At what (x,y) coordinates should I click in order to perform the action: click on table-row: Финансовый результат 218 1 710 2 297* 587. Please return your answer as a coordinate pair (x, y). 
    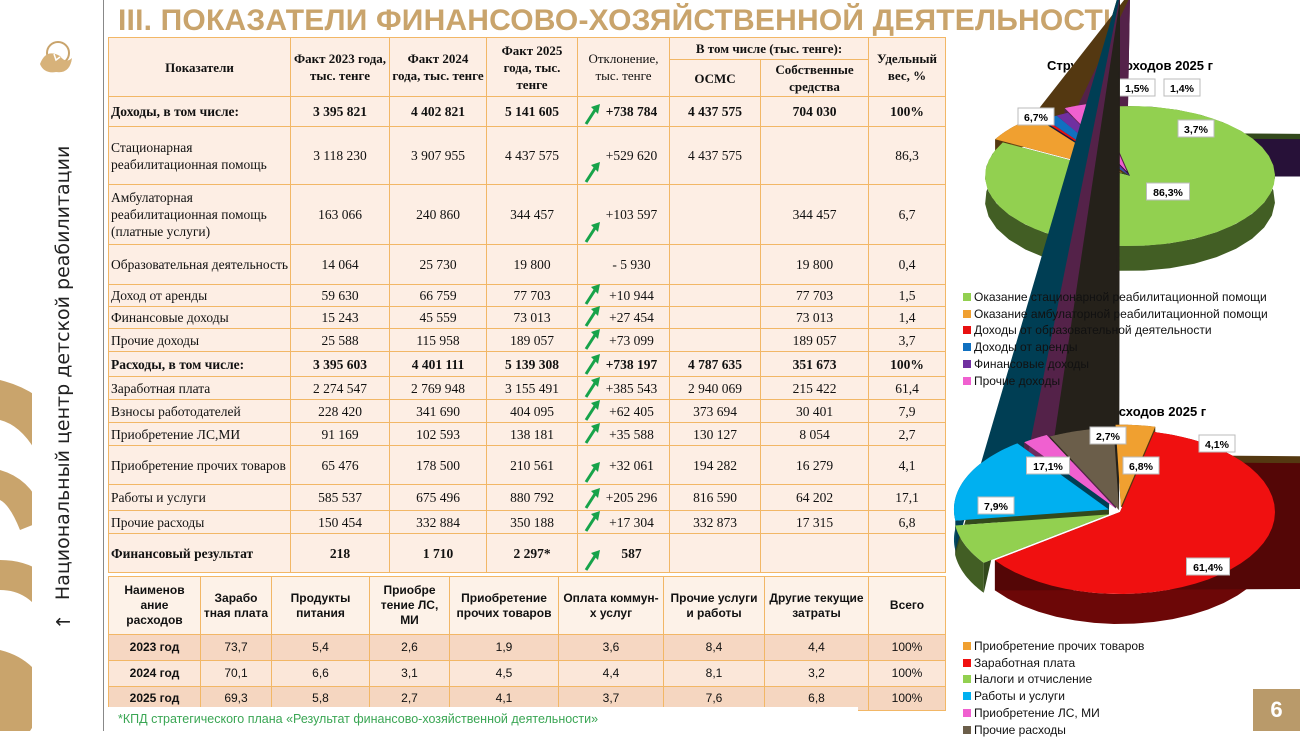
    Looking at the image, I should click on (527, 553).